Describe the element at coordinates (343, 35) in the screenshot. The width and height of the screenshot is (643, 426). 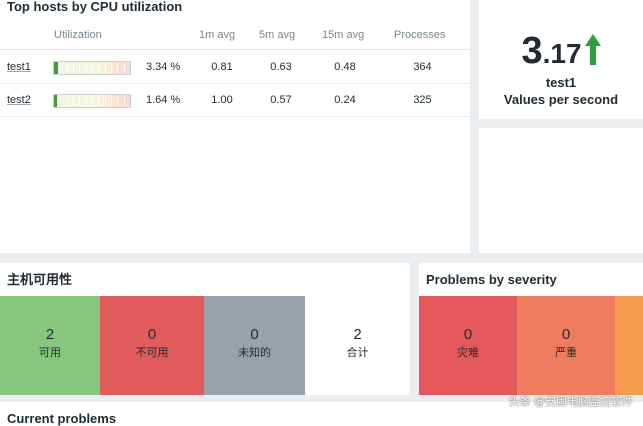
I see `column-15m-avg: 15m avg` at that location.